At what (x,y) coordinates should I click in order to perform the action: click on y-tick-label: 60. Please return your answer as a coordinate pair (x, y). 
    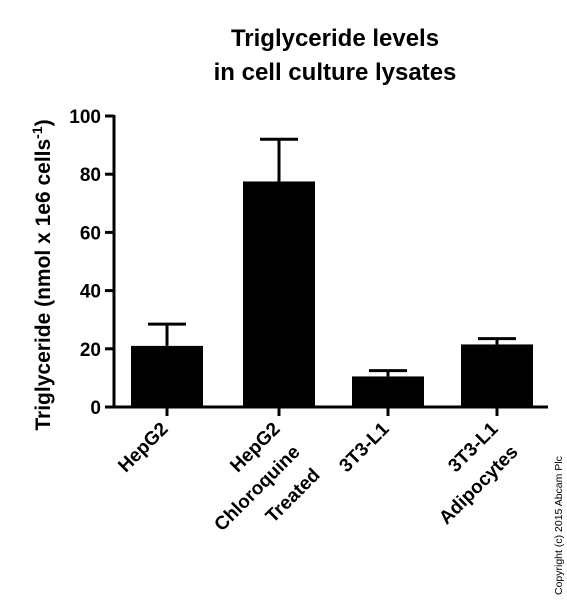
    Looking at the image, I should click on (90, 233).